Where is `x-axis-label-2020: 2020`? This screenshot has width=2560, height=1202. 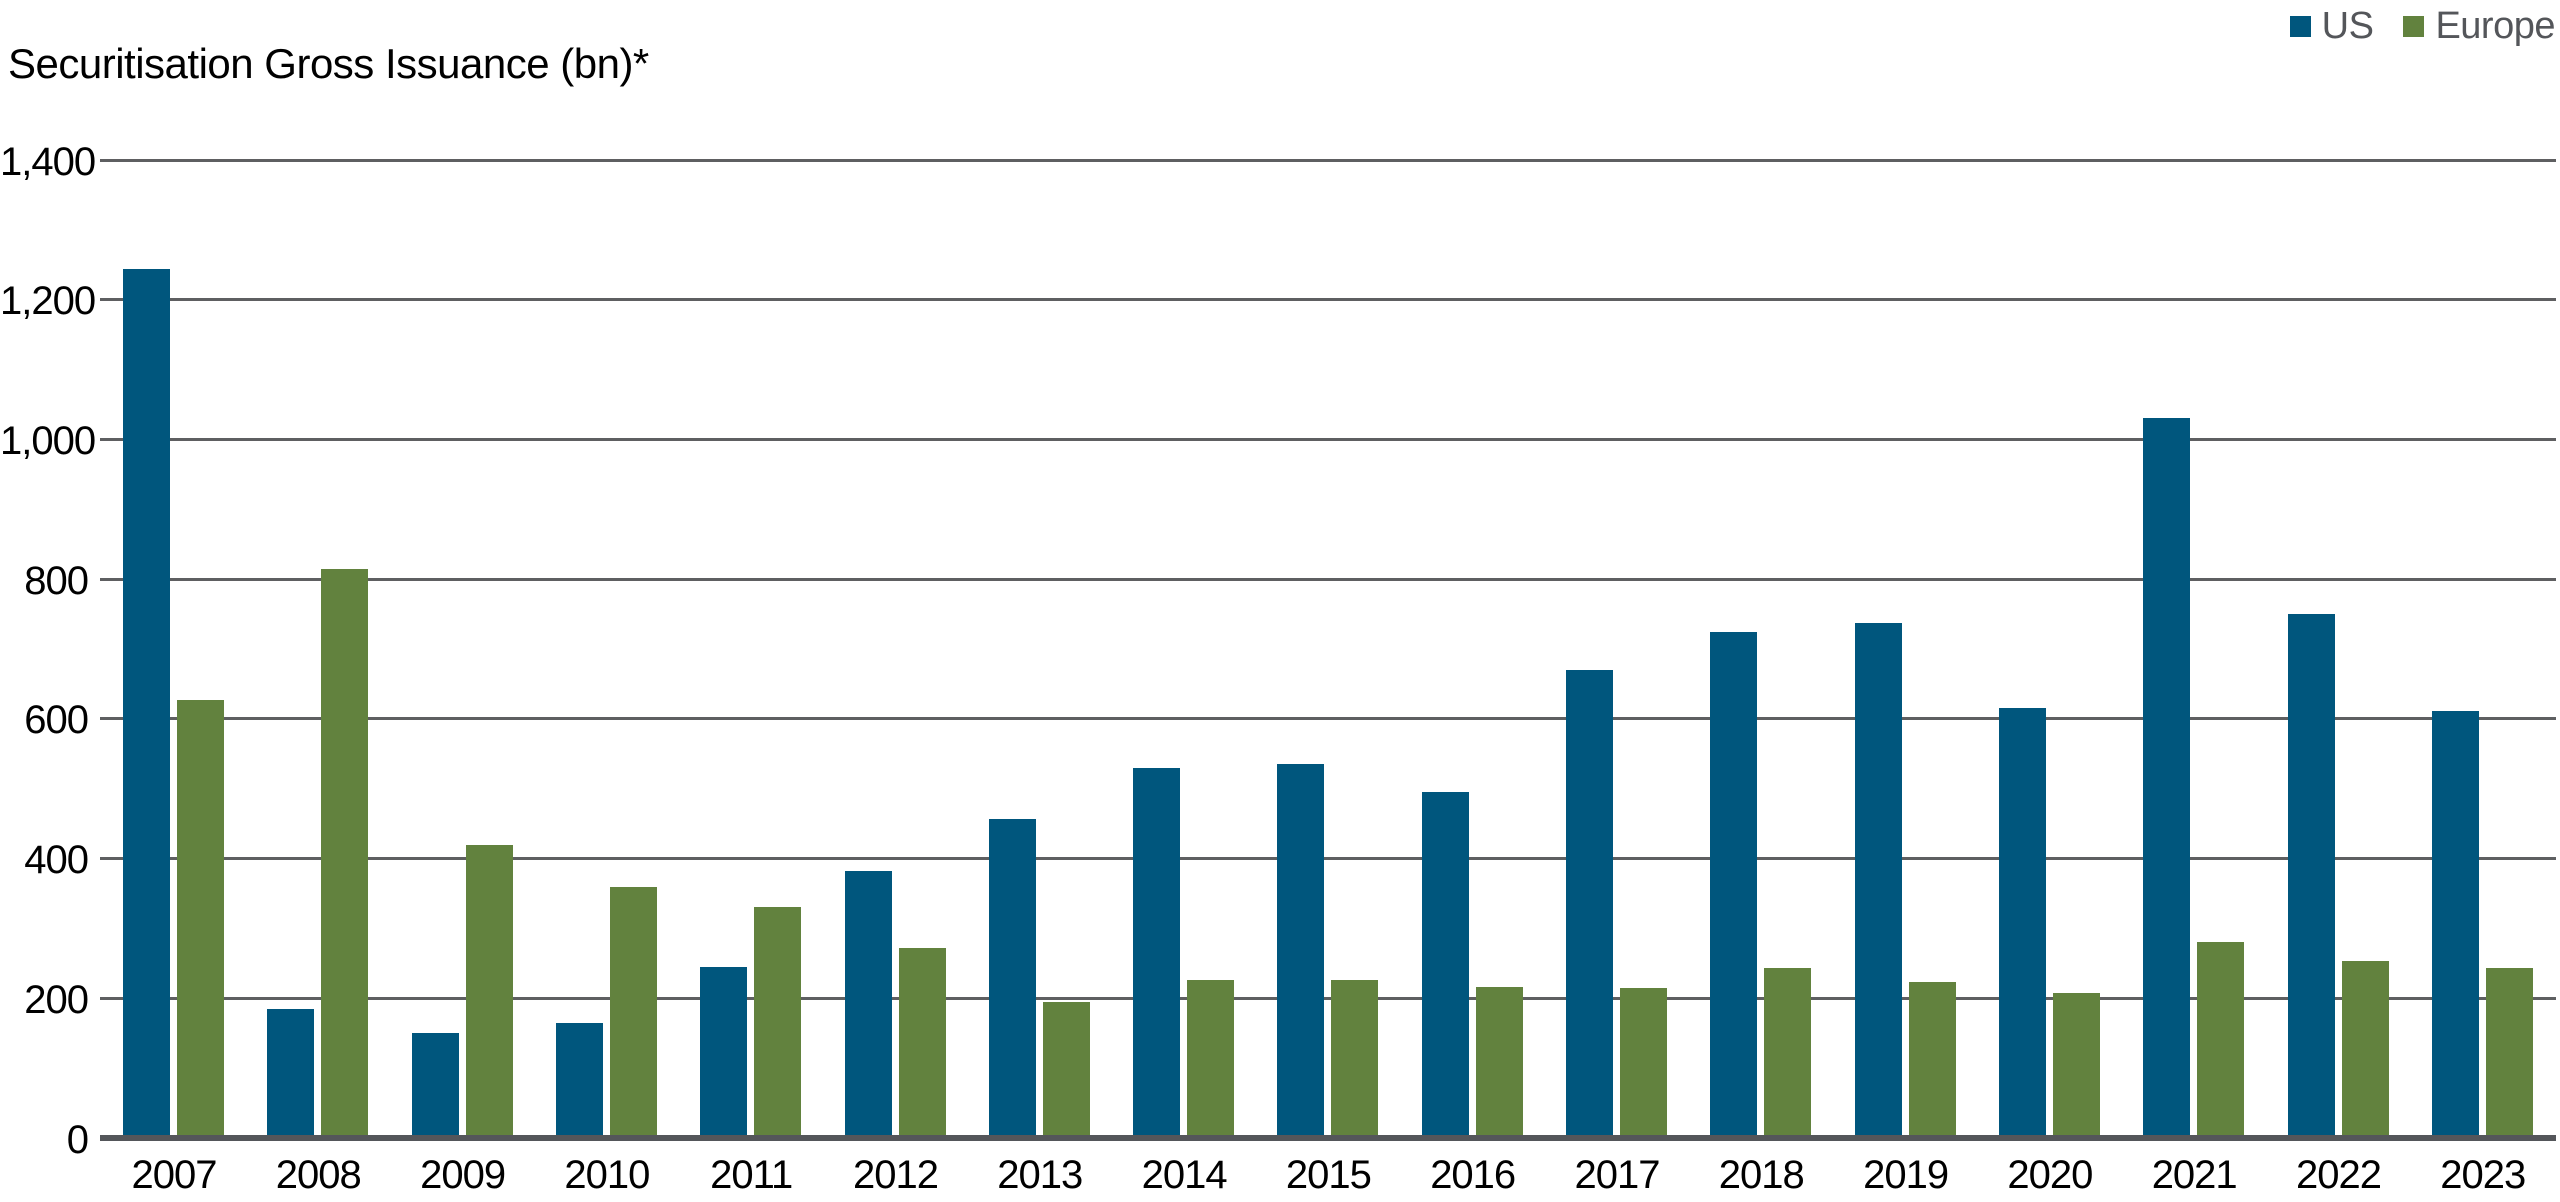 x-axis-label-2020: 2020 is located at coordinates (2050, 1175).